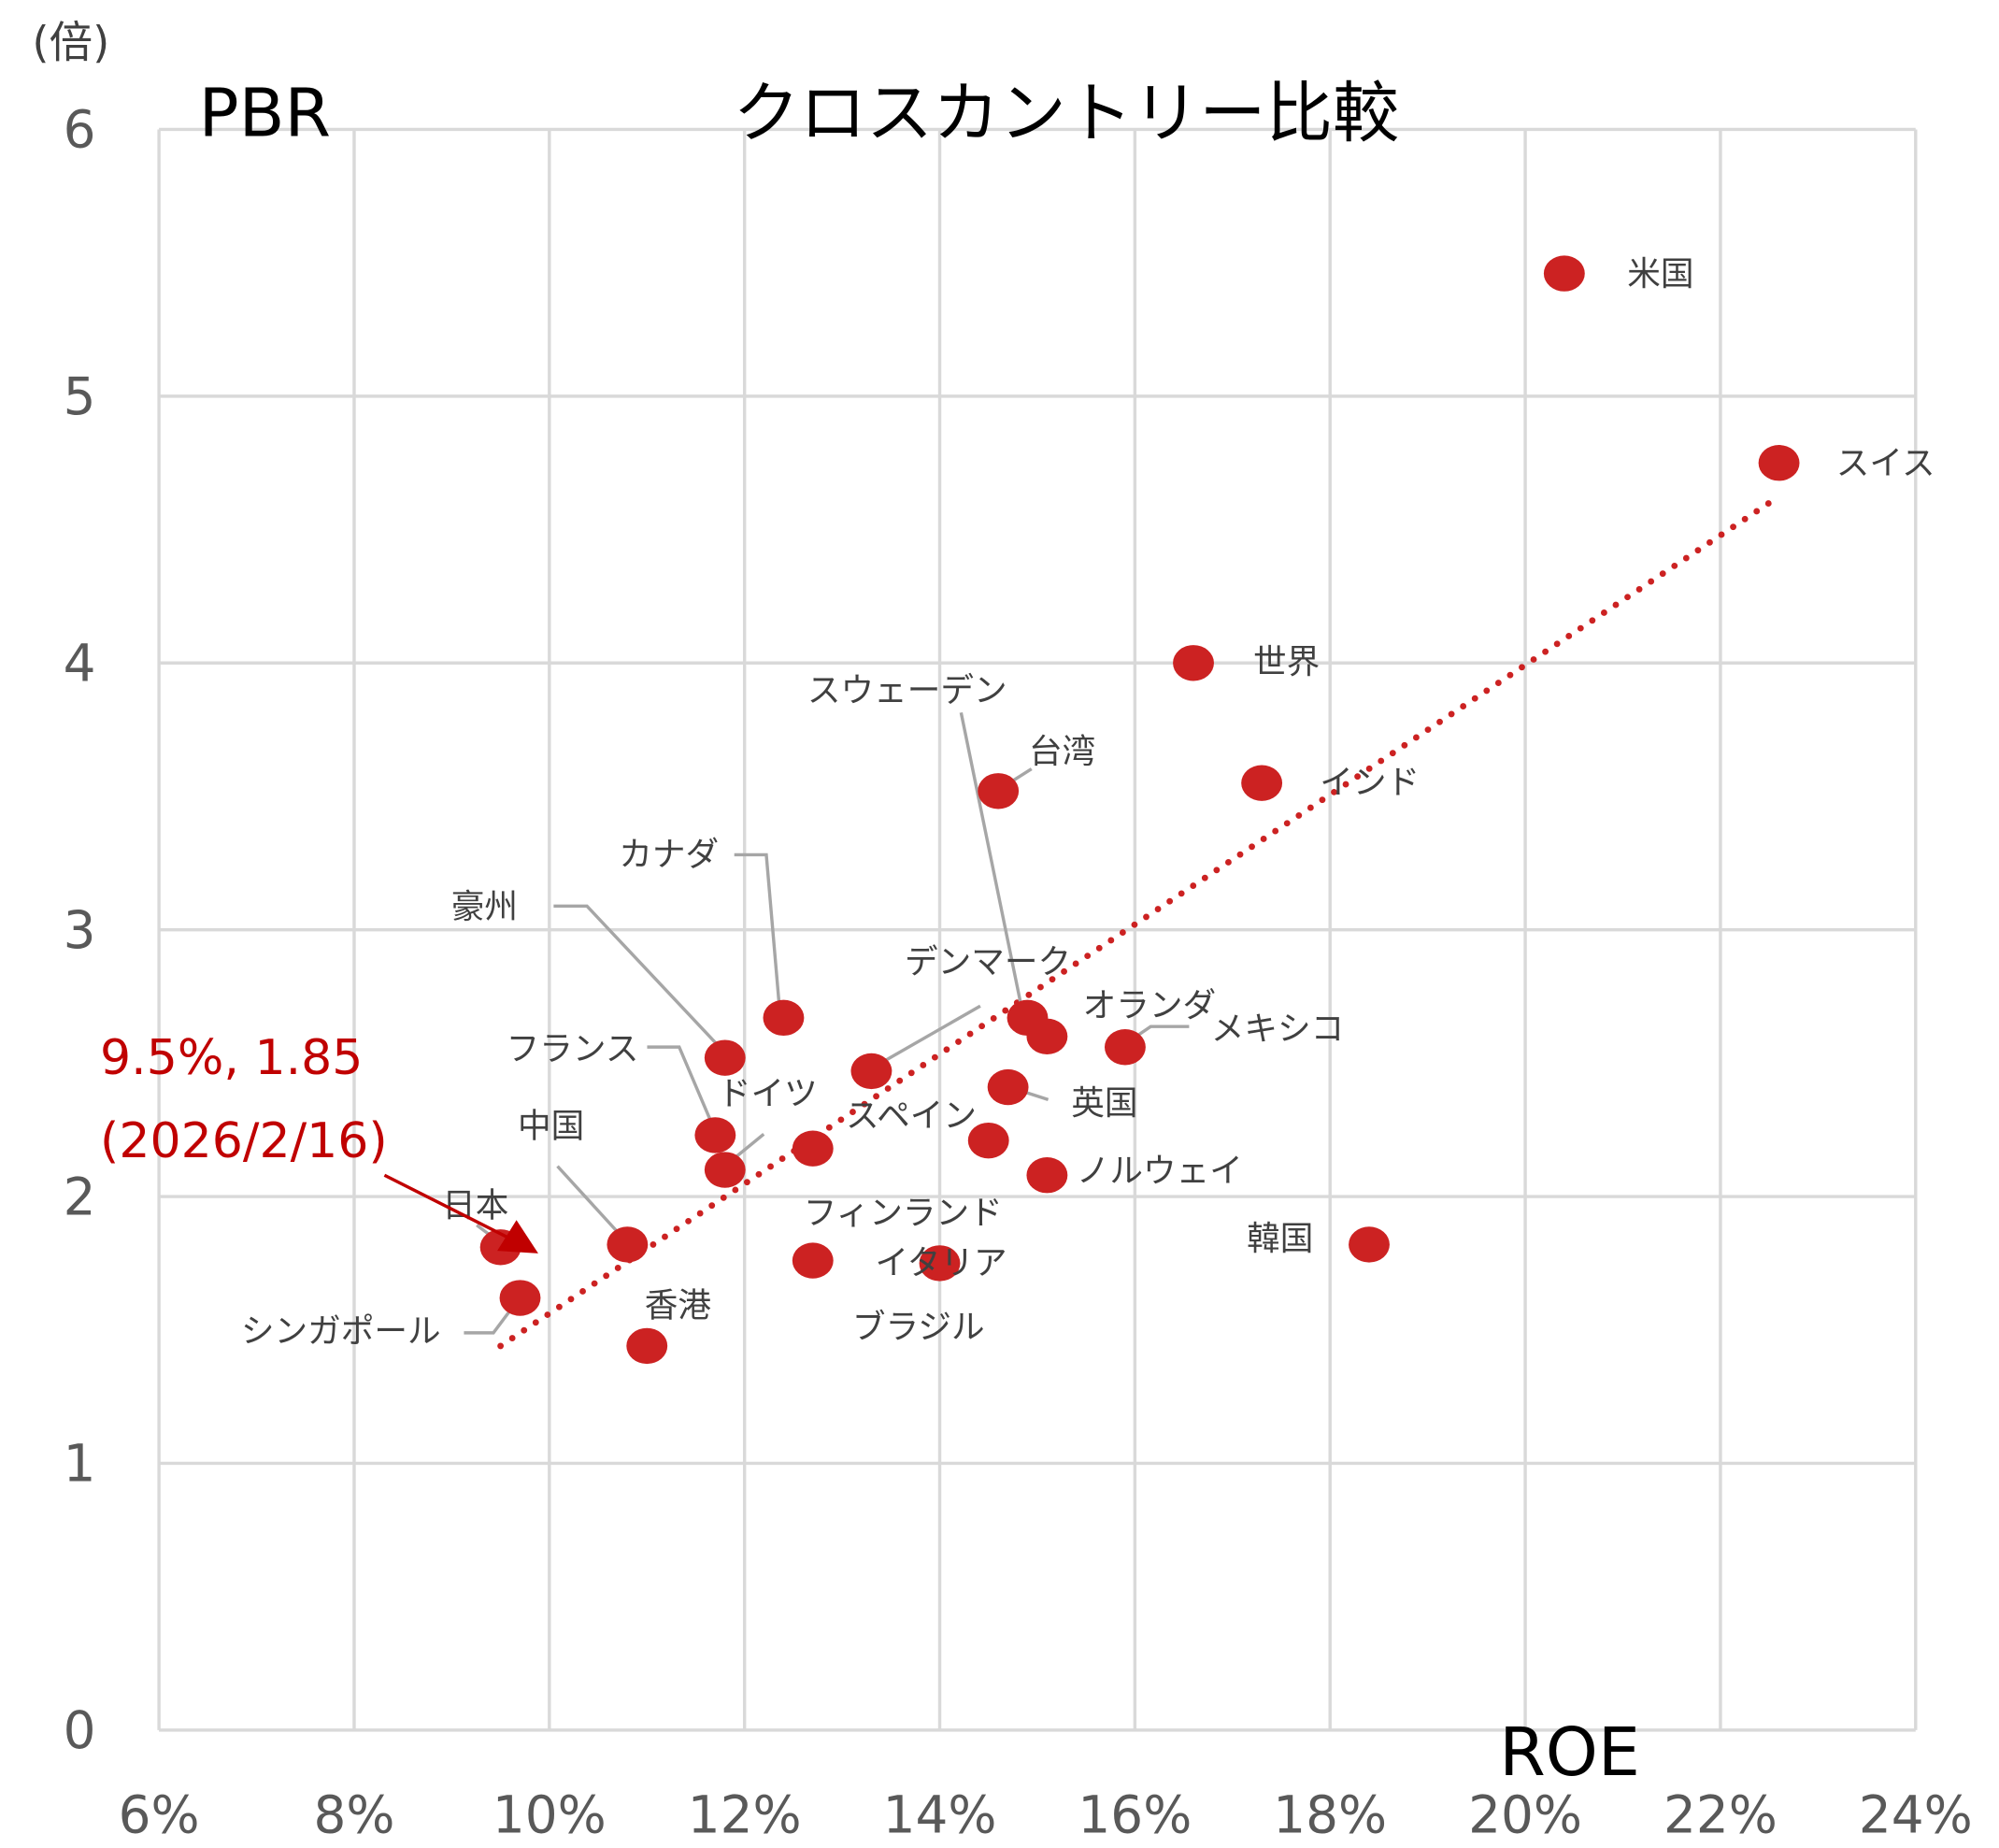 The height and width of the screenshot is (1848, 1999). What do you see at coordinates (231, 1058) in the screenshot?
I see `annotation-value: 9.5%, 1.85` at bounding box center [231, 1058].